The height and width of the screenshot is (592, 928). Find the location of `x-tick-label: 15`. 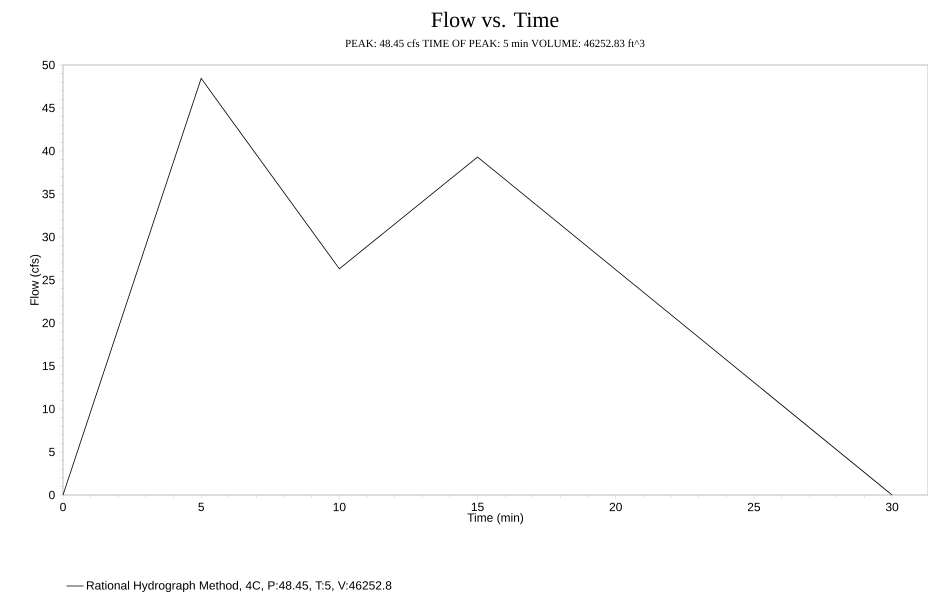

x-tick-label: 15 is located at coordinates (478, 507).